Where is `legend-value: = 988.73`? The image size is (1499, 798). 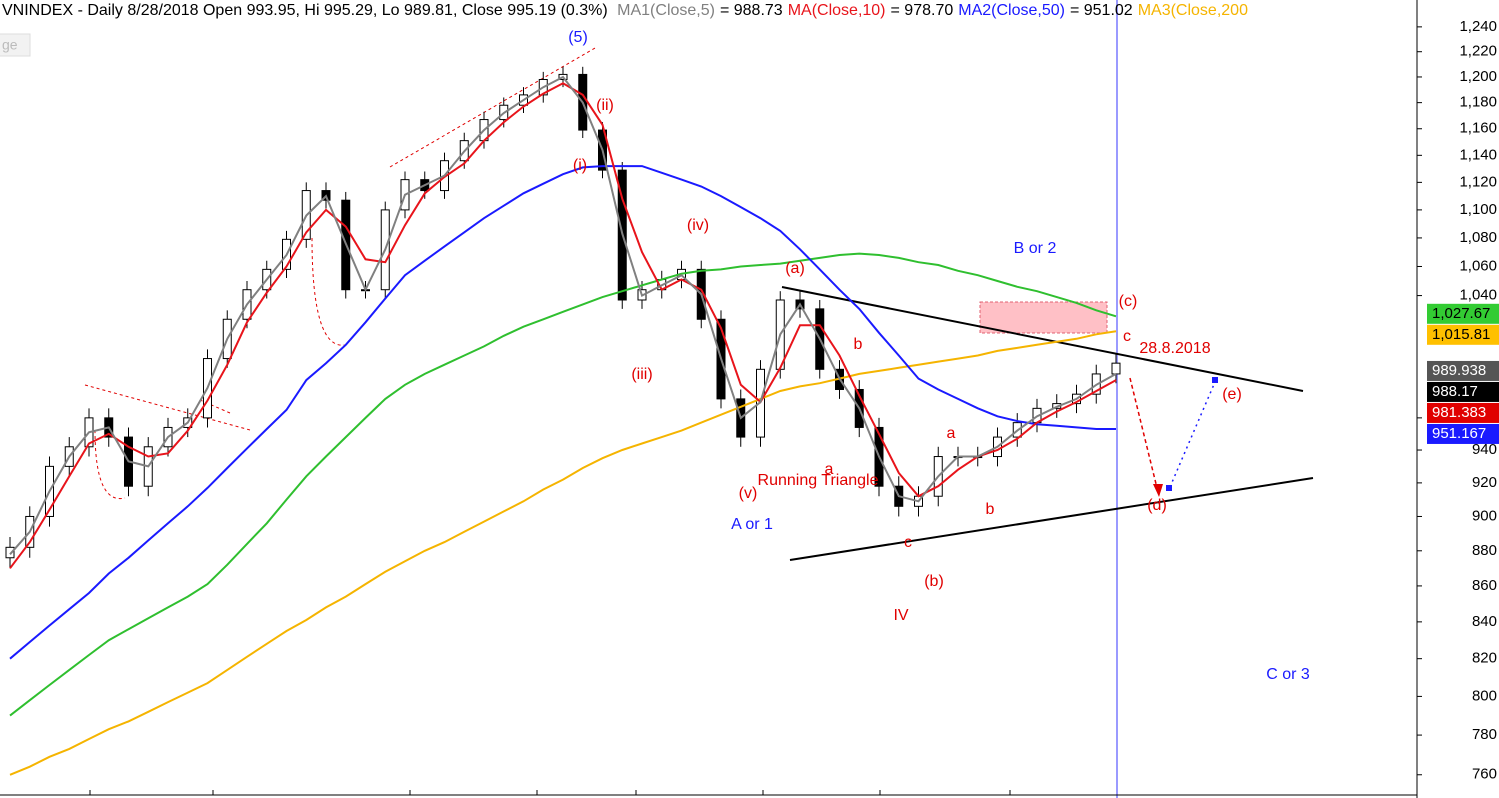 legend-value: = 988.73 is located at coordinates (751, 10).